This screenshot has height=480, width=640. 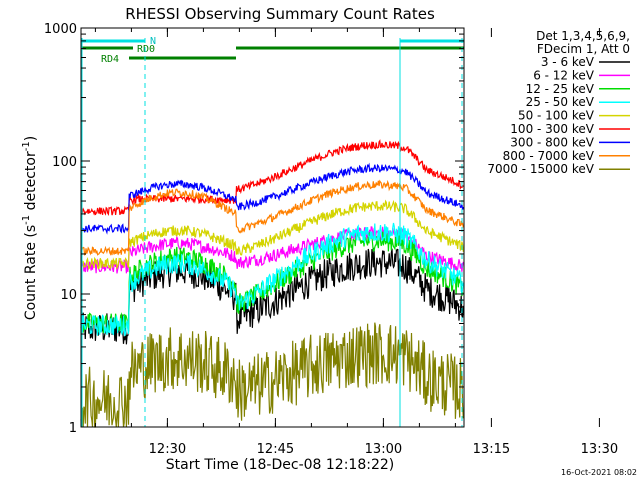 I want to click on y-axis-label-part: Count Rate (s, so click(x=31, y=272).